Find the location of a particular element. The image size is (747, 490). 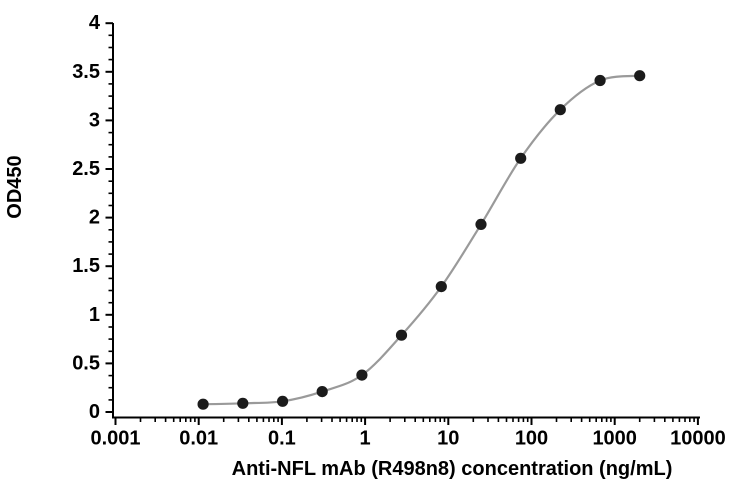

x-tick-label: 10000 is located at coordinates (698, 439).